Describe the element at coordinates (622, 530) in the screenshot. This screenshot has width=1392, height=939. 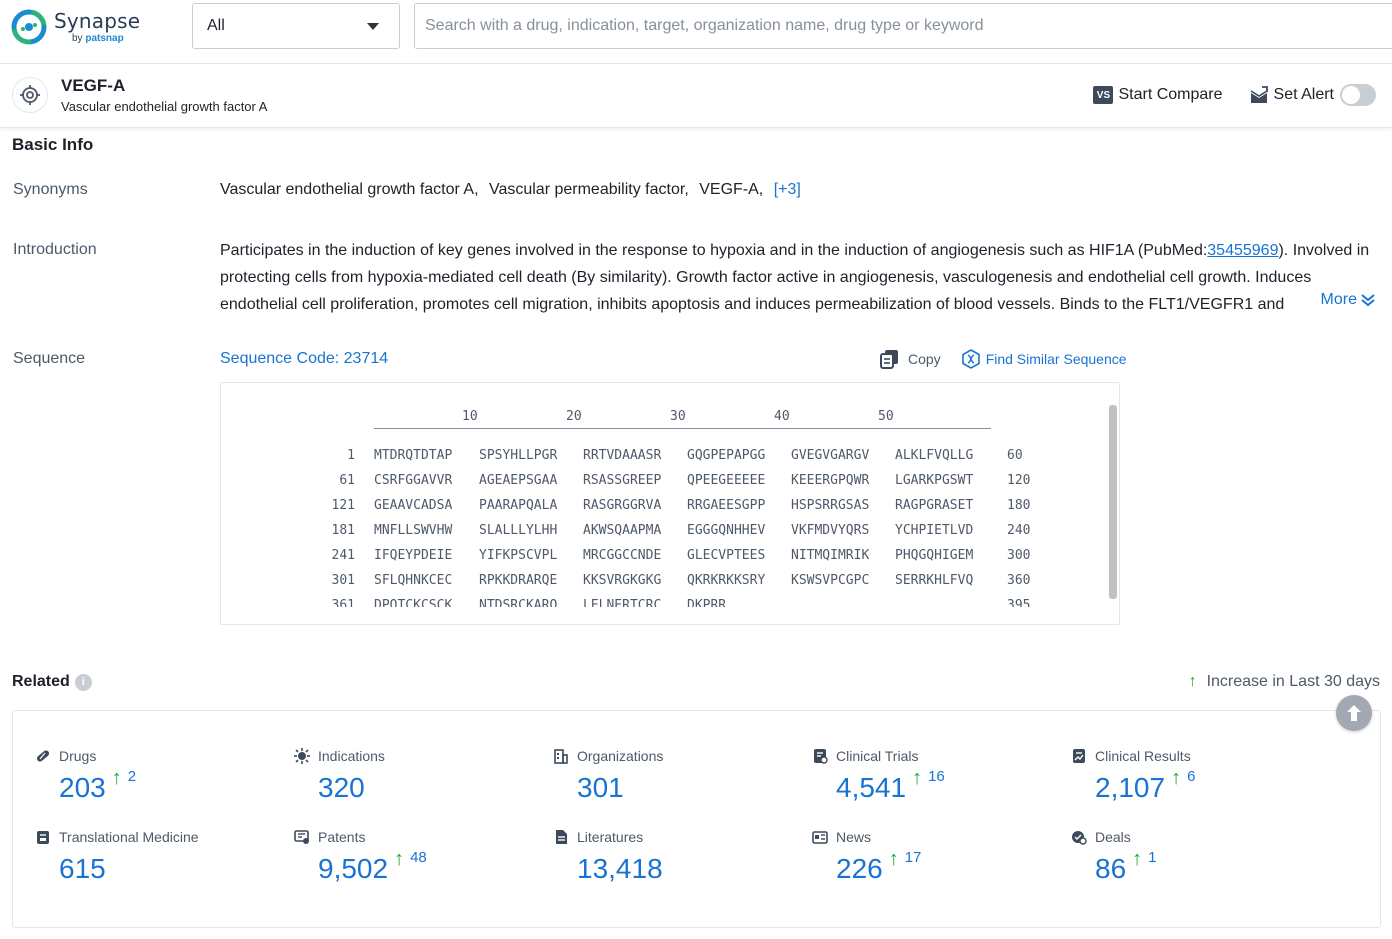
I see `sequence-chunk: AKWSQAAPMA` at that location.